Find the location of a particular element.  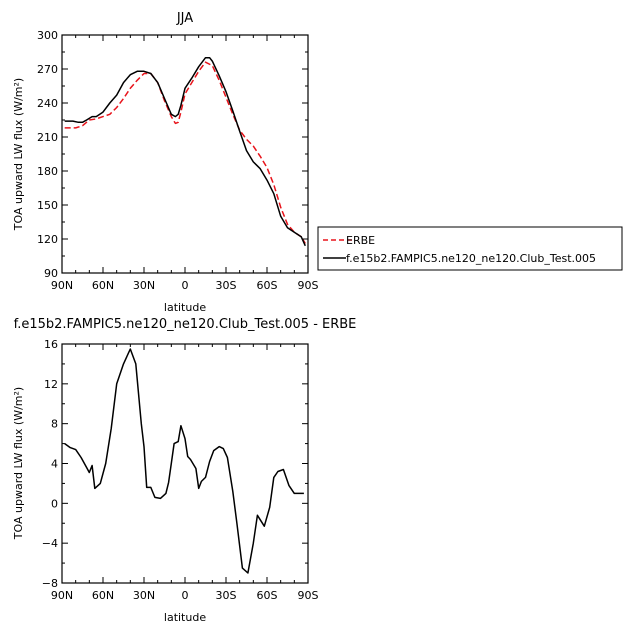

y-tick-label: 300 is located at coordinates (47, 35).